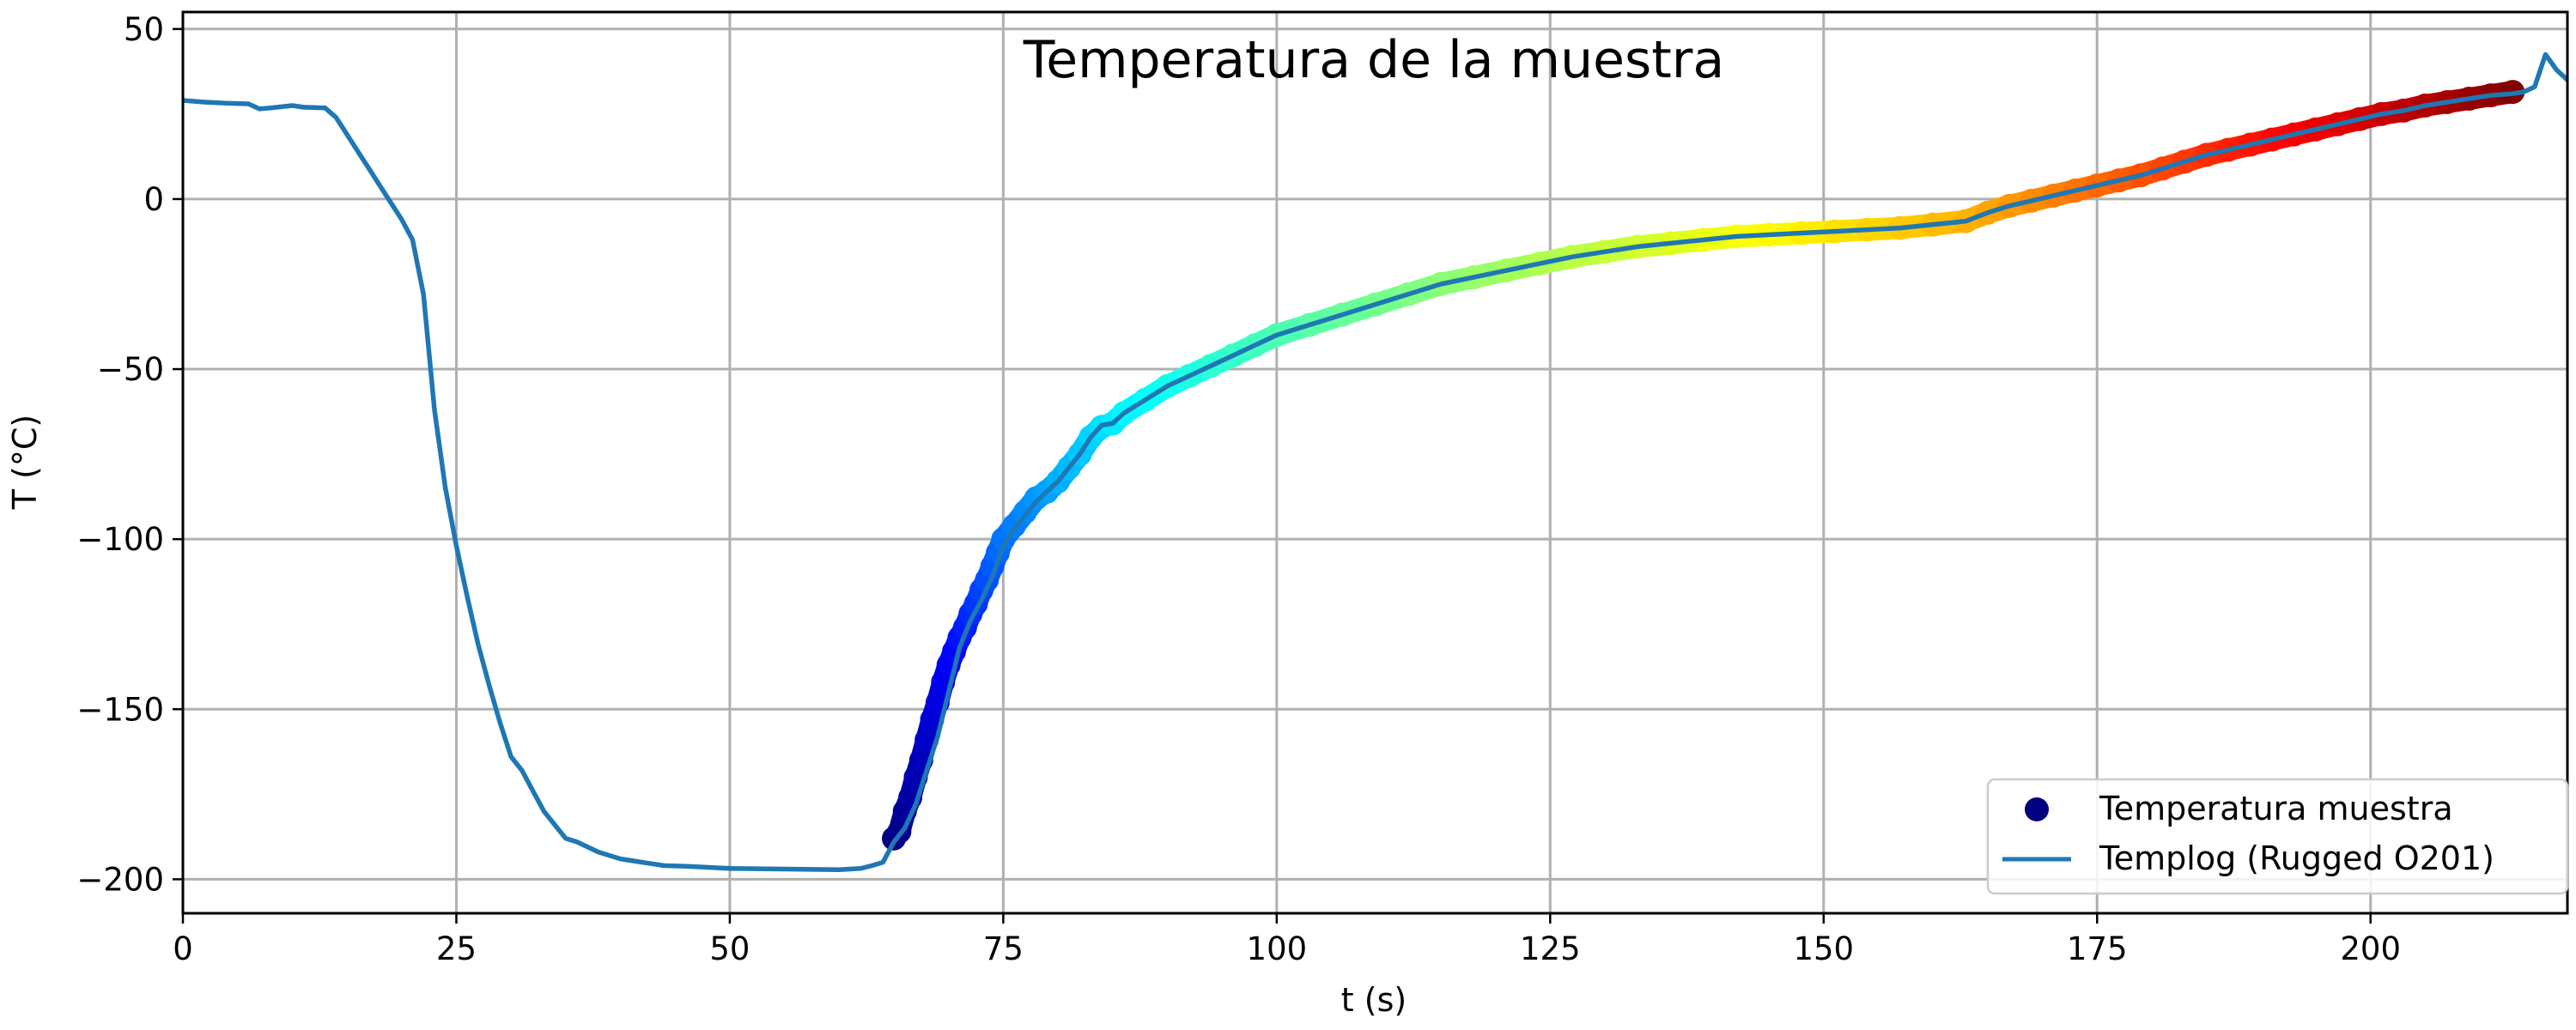 This screenshot has width=2576, height=1030. I want to click on x-tick-label: 200, so click(2370, 948).